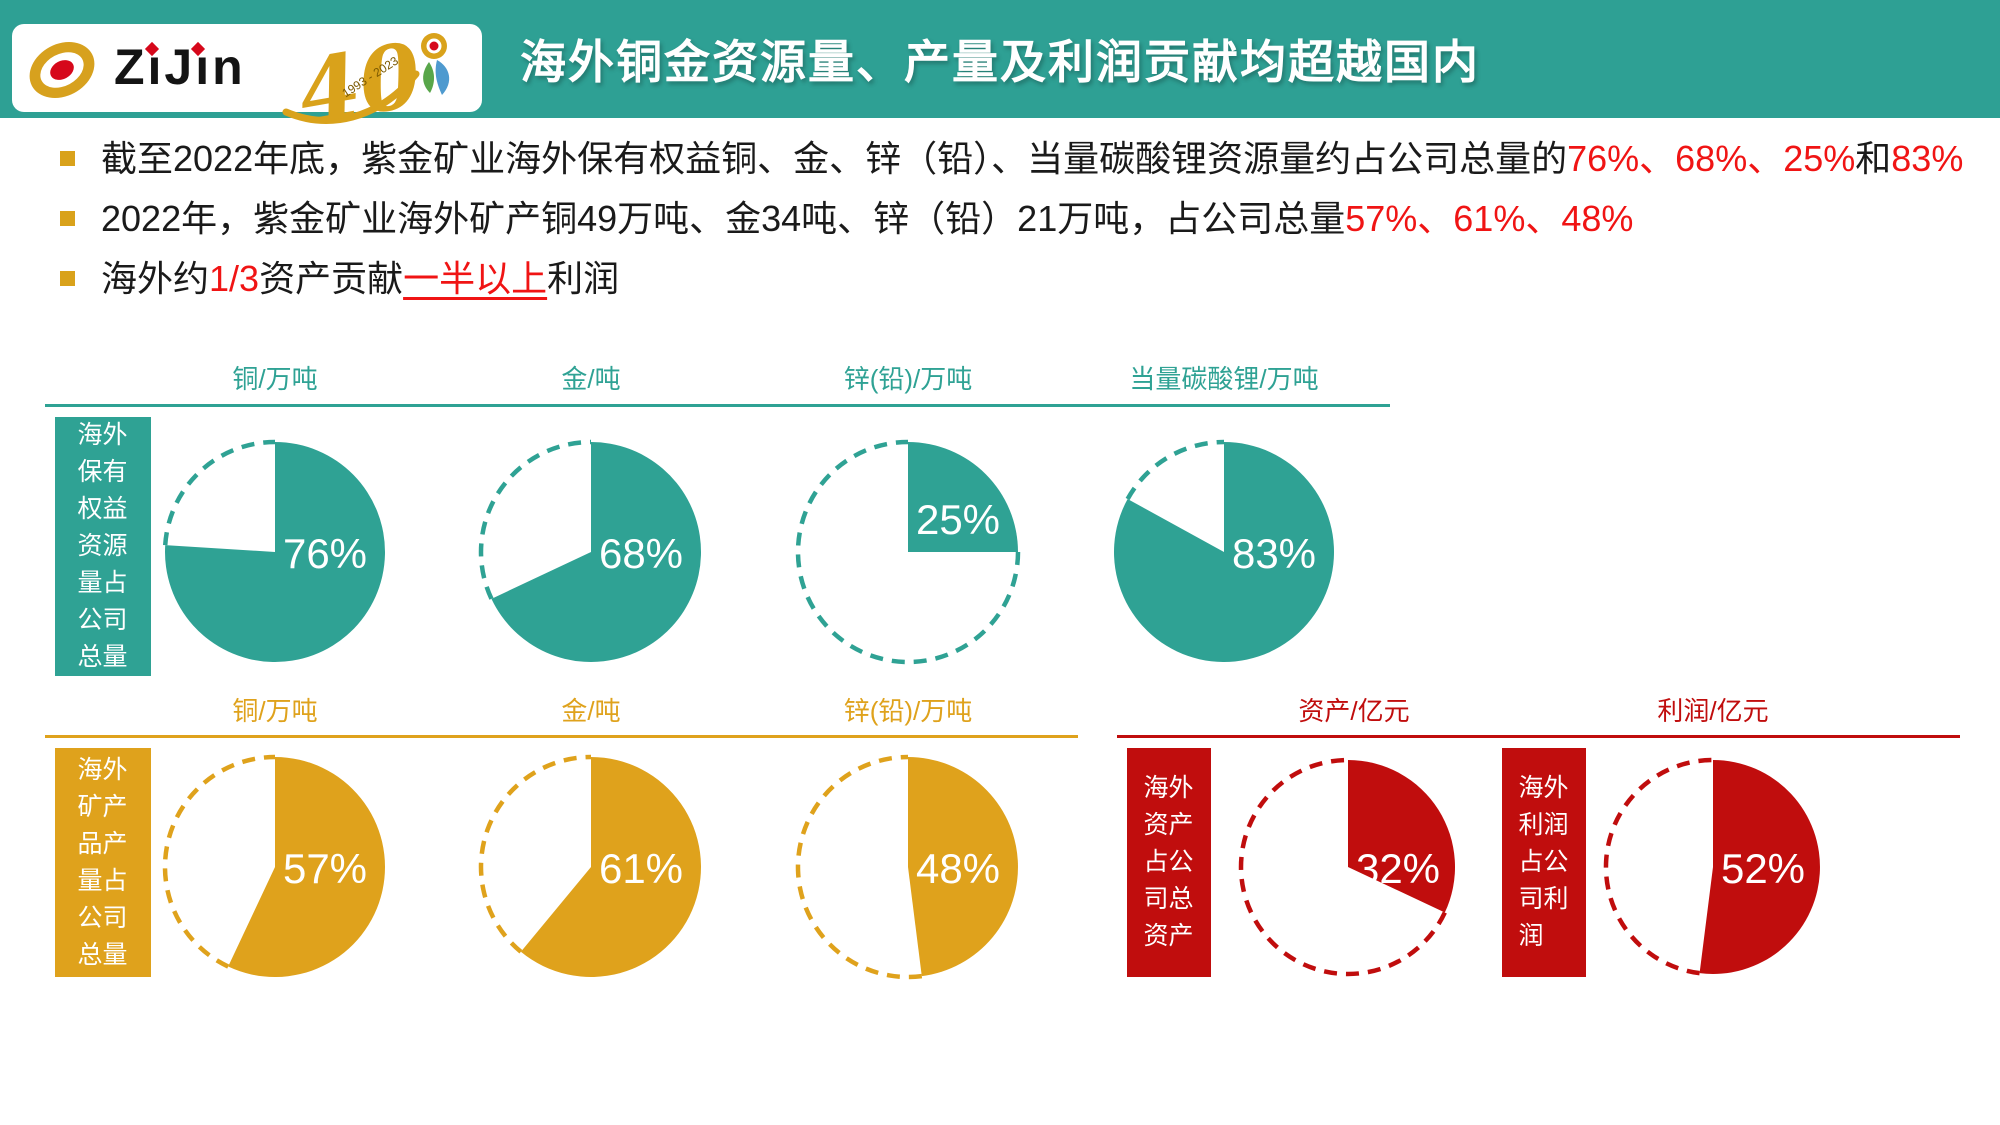 The width and height of the screenshot is (2000, 1125). Describe the element at coordinates (475, 278) in the screenshot. I see `bullet-segment: 一半以上` at that location.